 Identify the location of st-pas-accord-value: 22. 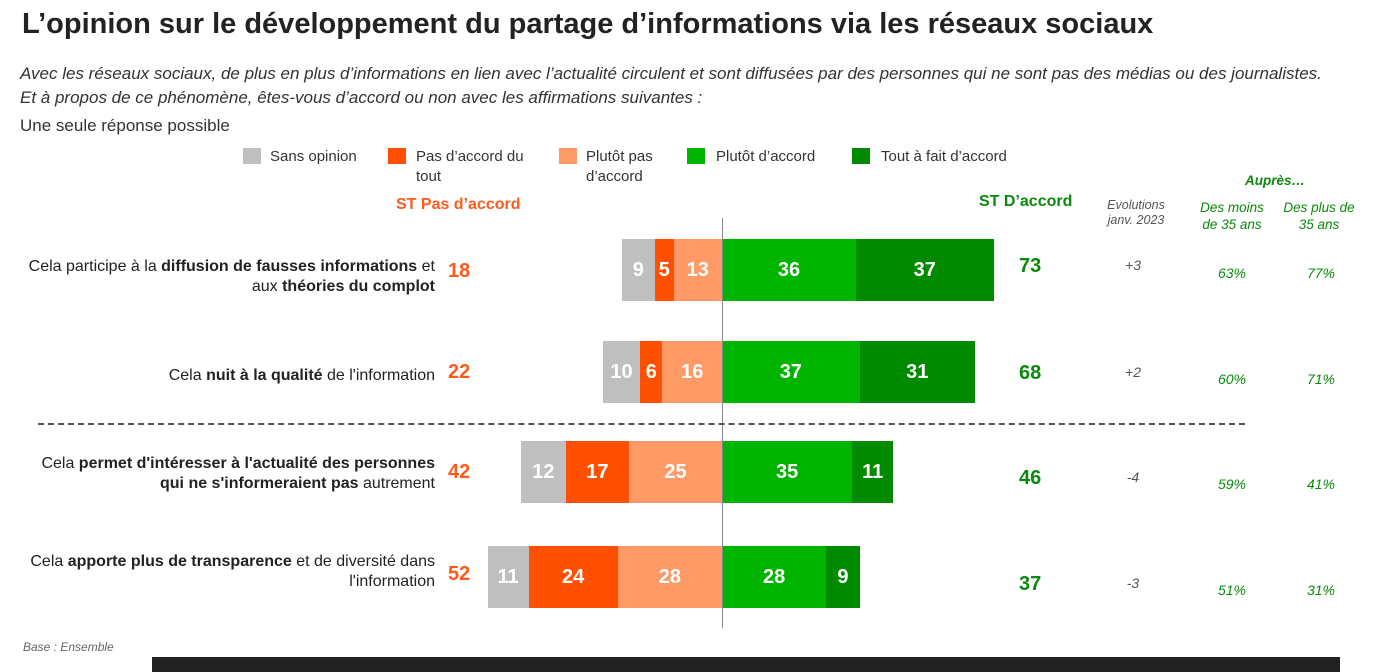
(459, 372).